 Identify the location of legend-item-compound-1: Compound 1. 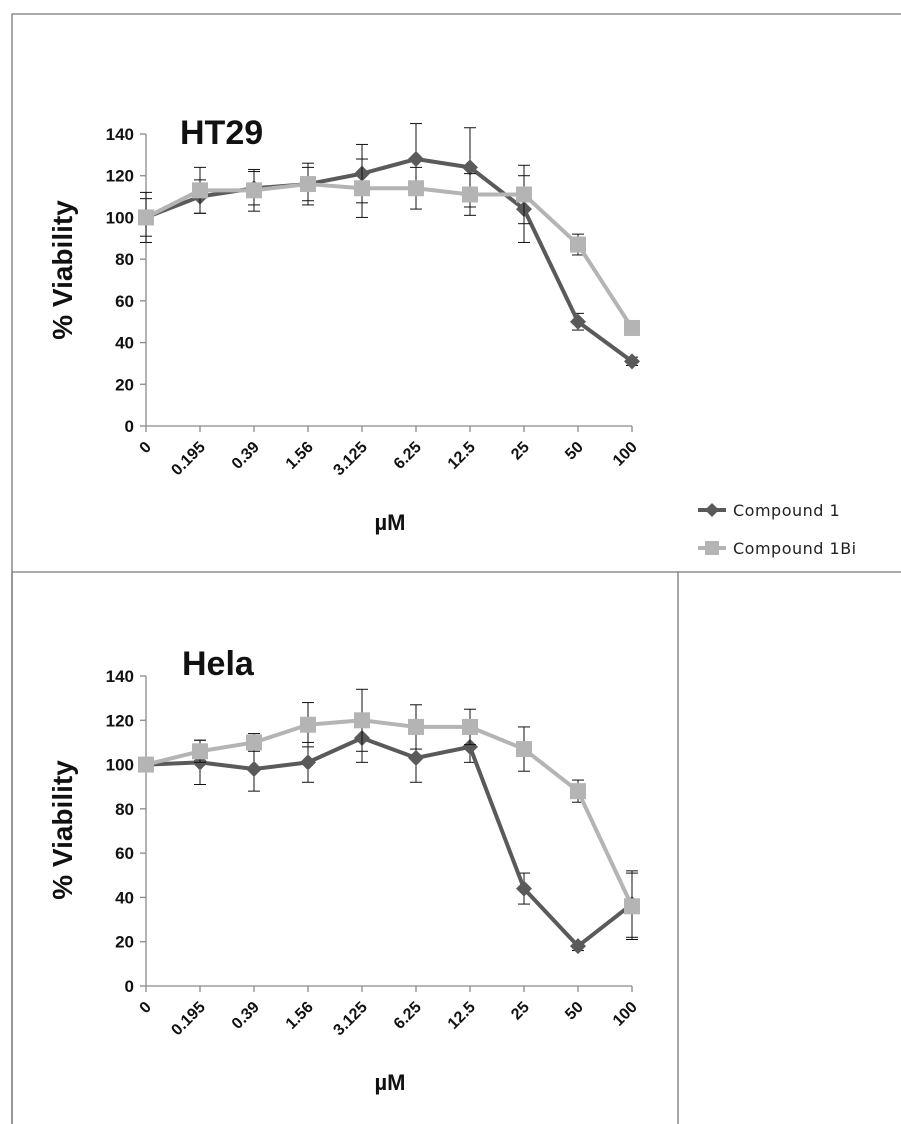
(769, 510).